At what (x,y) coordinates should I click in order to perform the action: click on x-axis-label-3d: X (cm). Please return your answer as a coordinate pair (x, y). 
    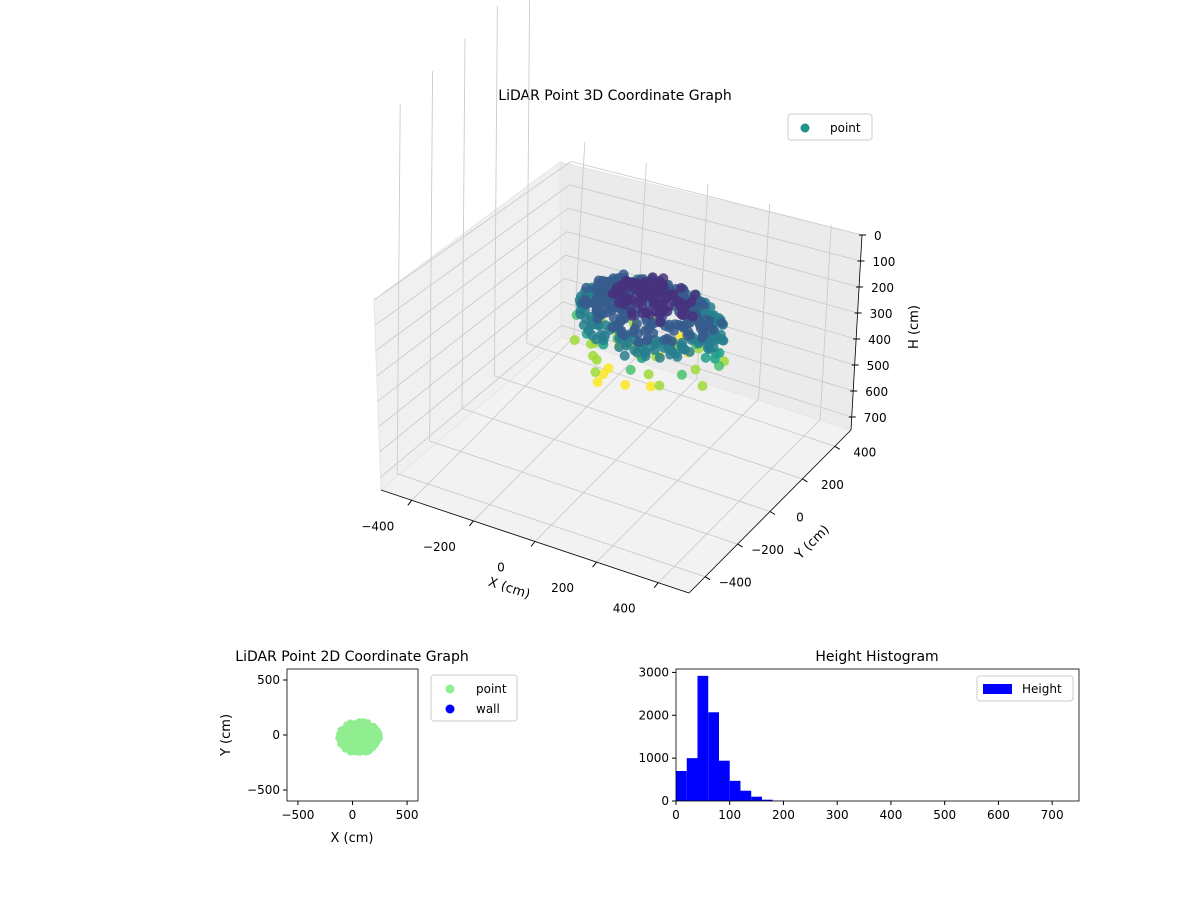
    Looking at the image, I should click on (509, 589).